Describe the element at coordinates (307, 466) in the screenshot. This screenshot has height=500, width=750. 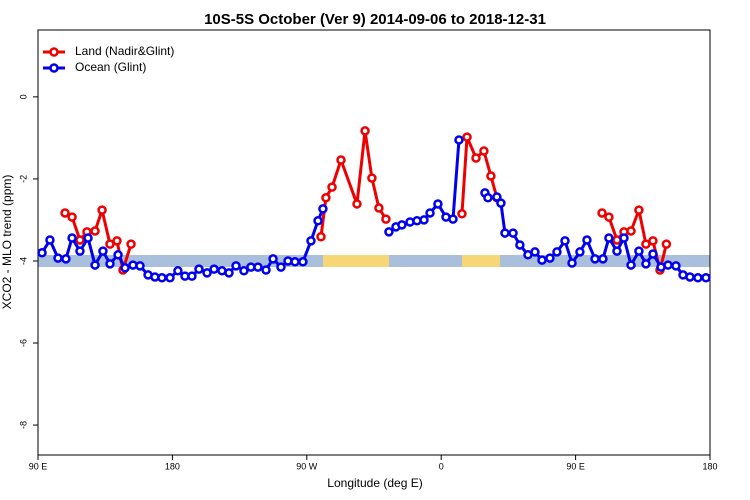
I see `x-tick-label: 90 W` at that location.